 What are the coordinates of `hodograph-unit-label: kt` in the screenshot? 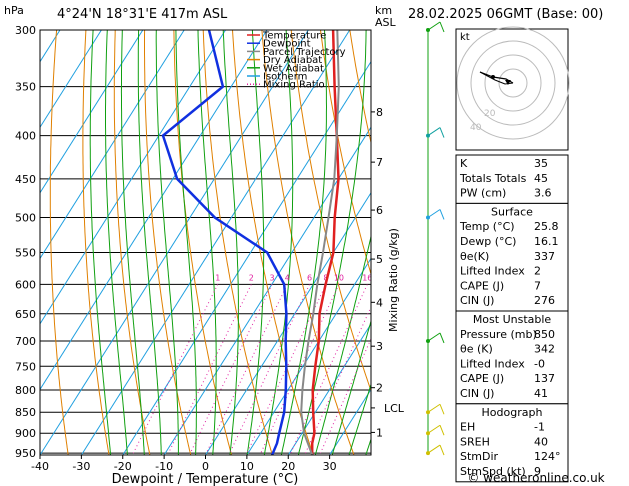 It's located at (465, 37).